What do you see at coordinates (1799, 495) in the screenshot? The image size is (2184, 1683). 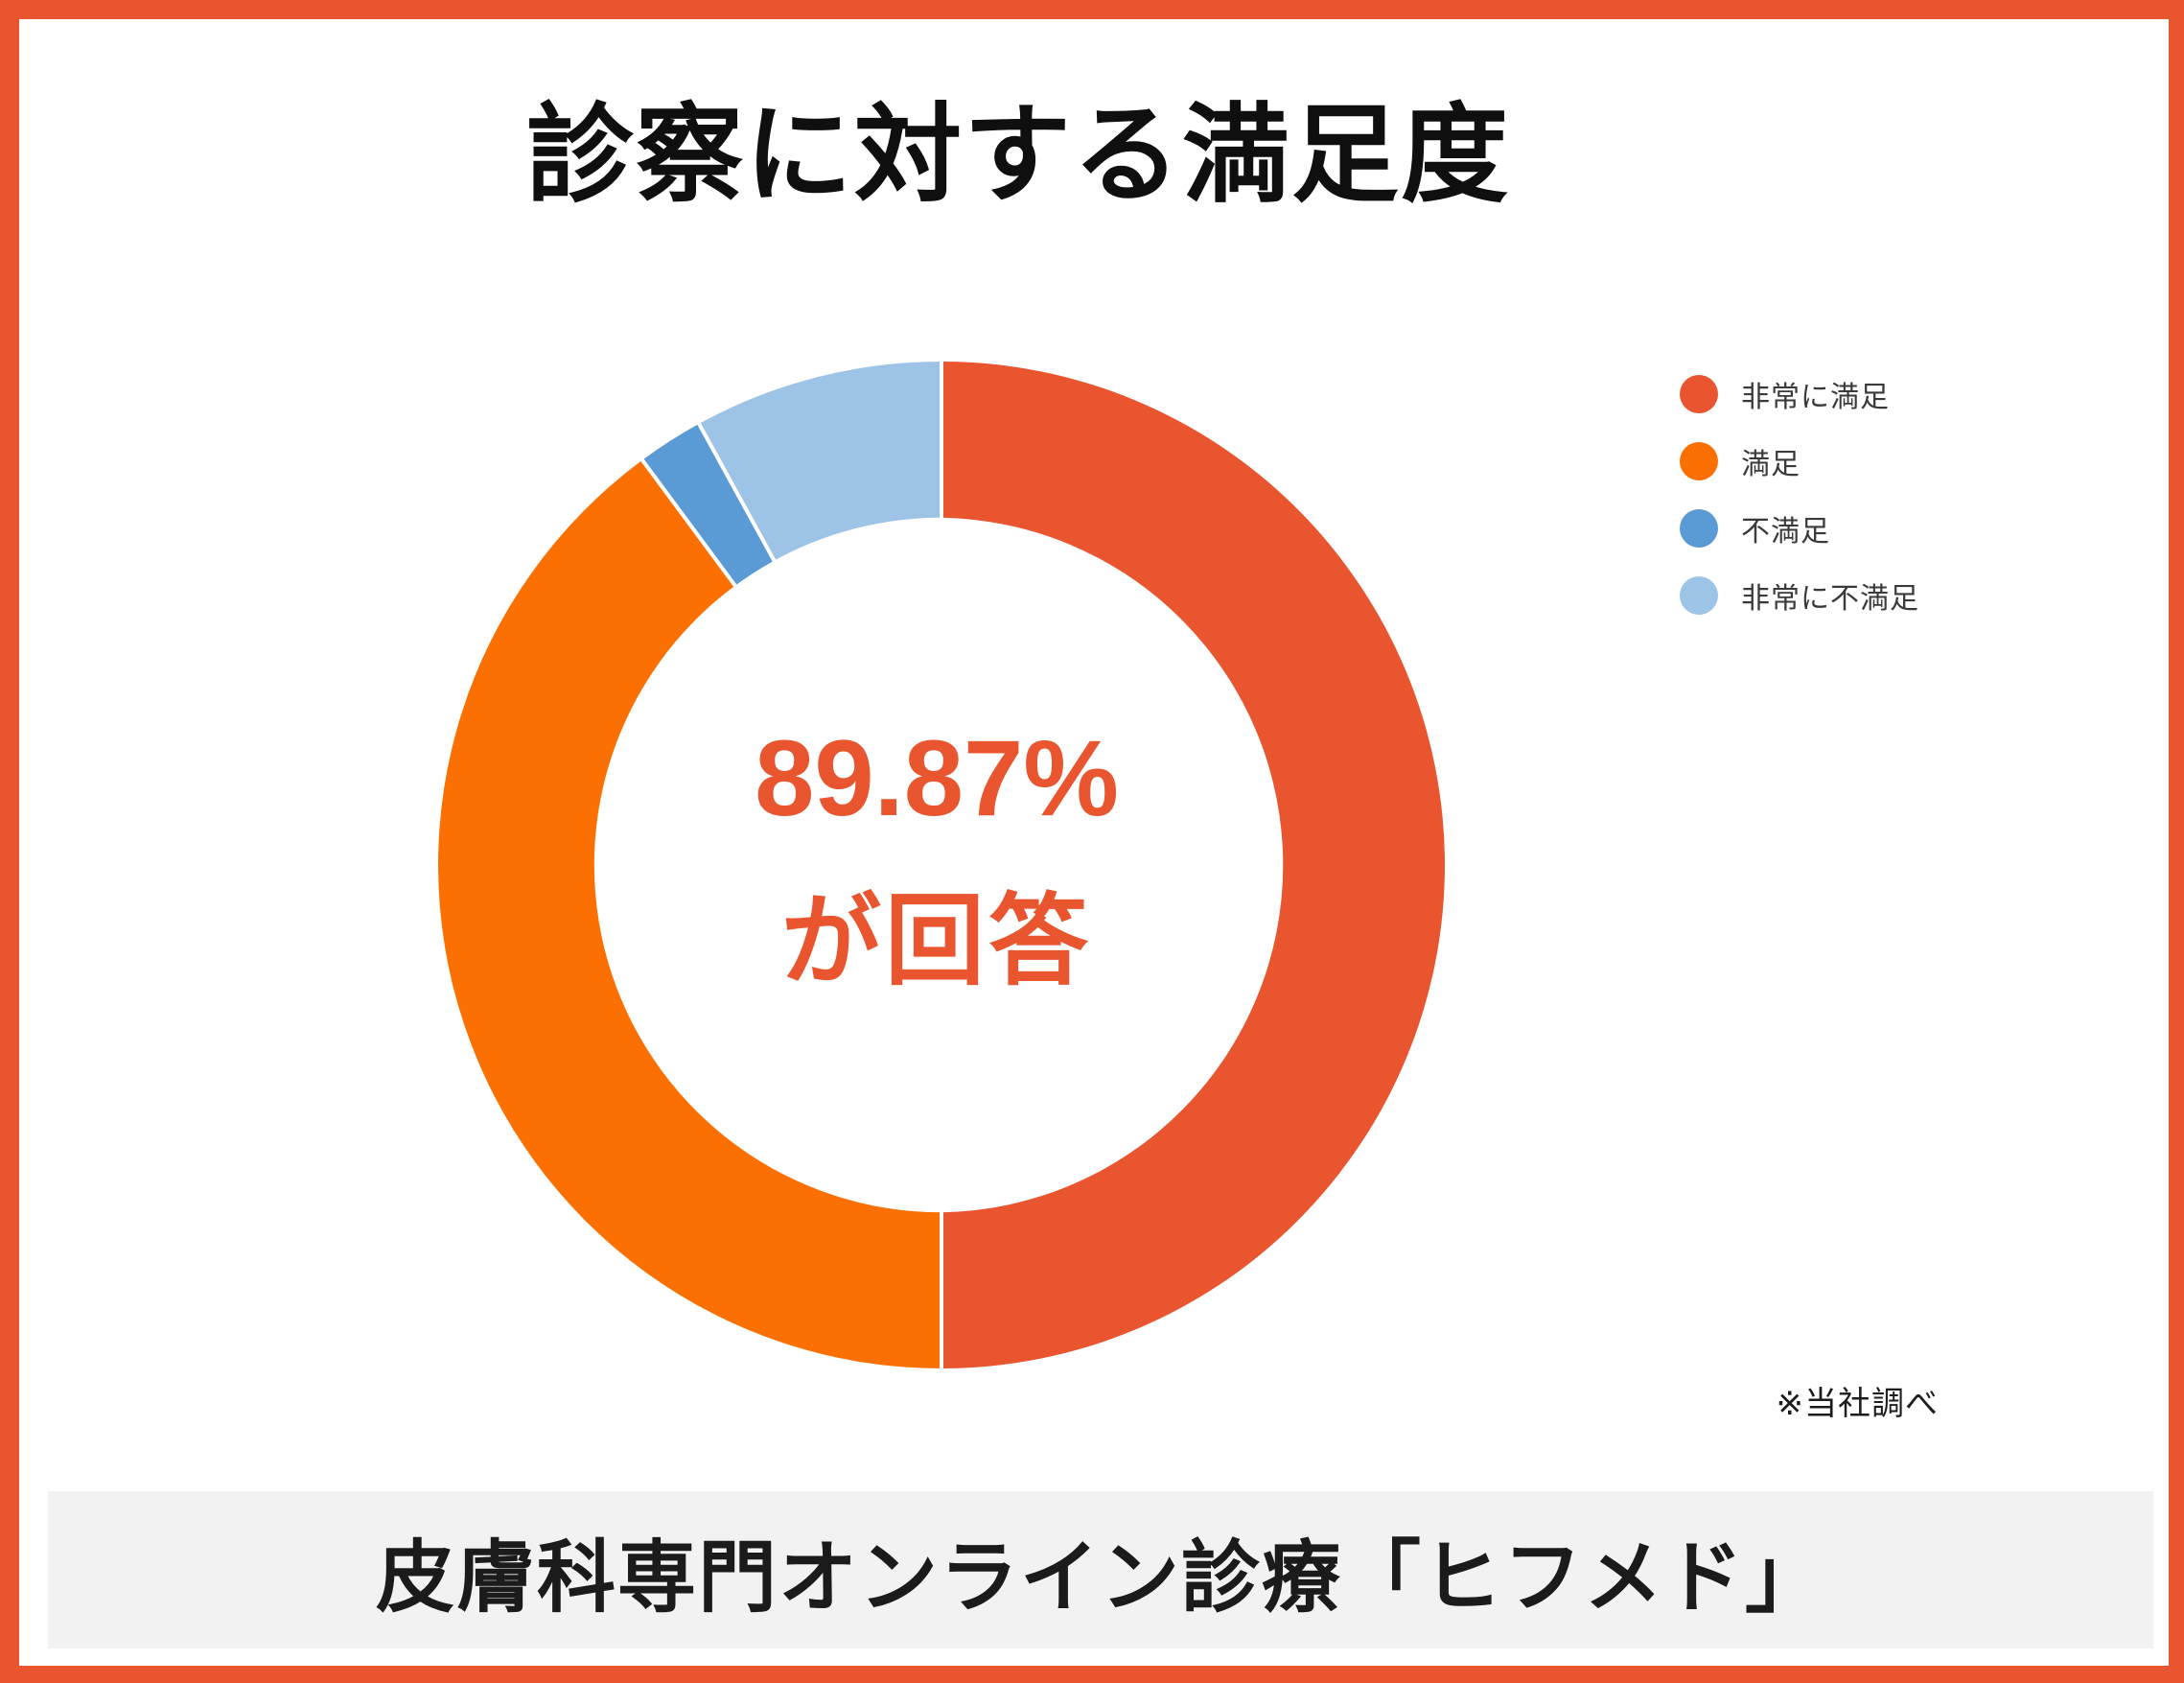 I see `chart-legend: 非常に満足満足不満足非常に不満足` at bounding box center [1799, 495].